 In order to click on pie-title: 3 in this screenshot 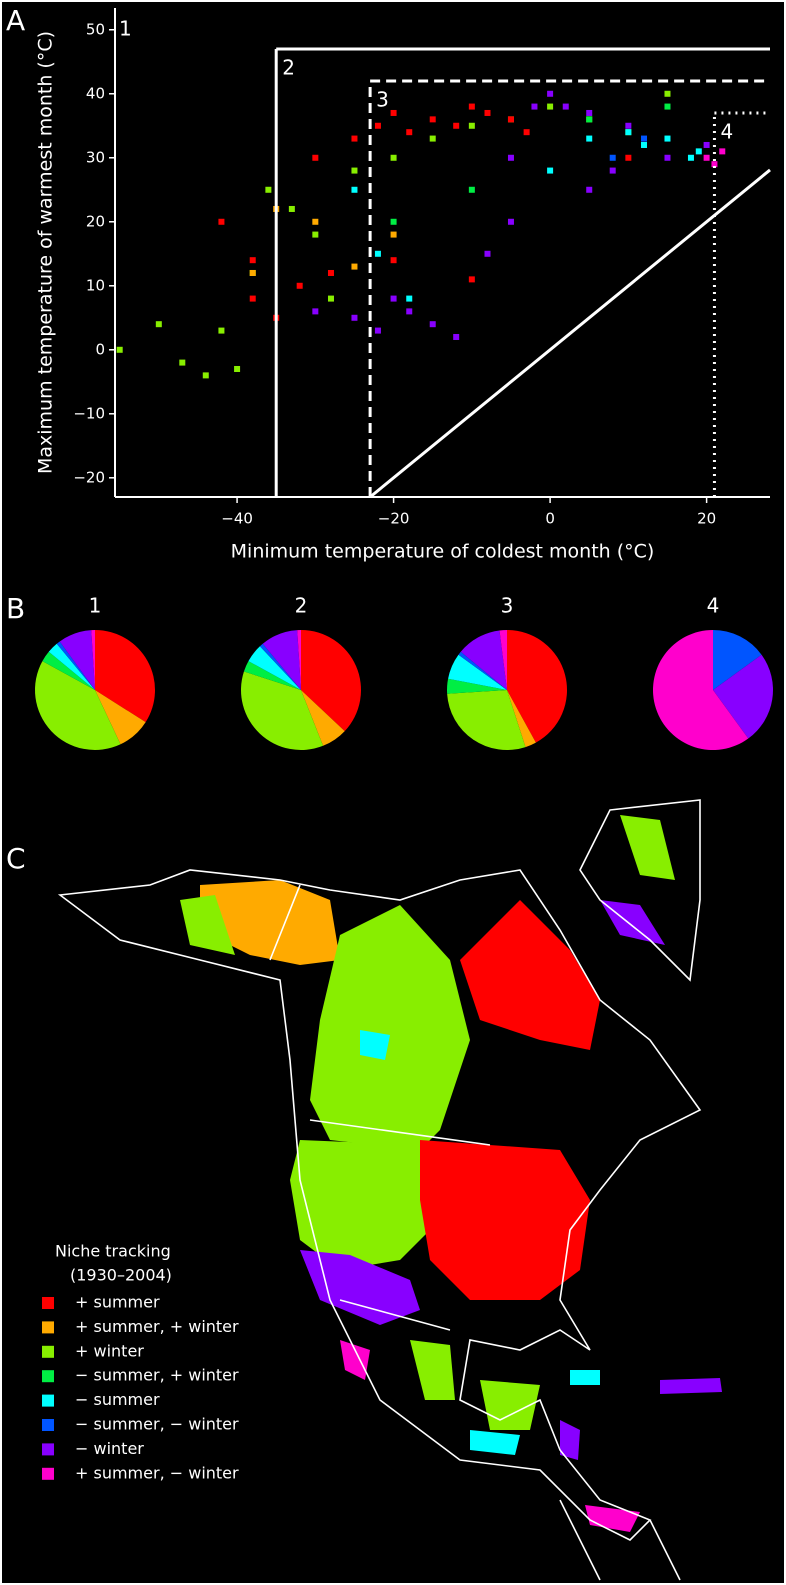, I will do `click(507, 606)`.